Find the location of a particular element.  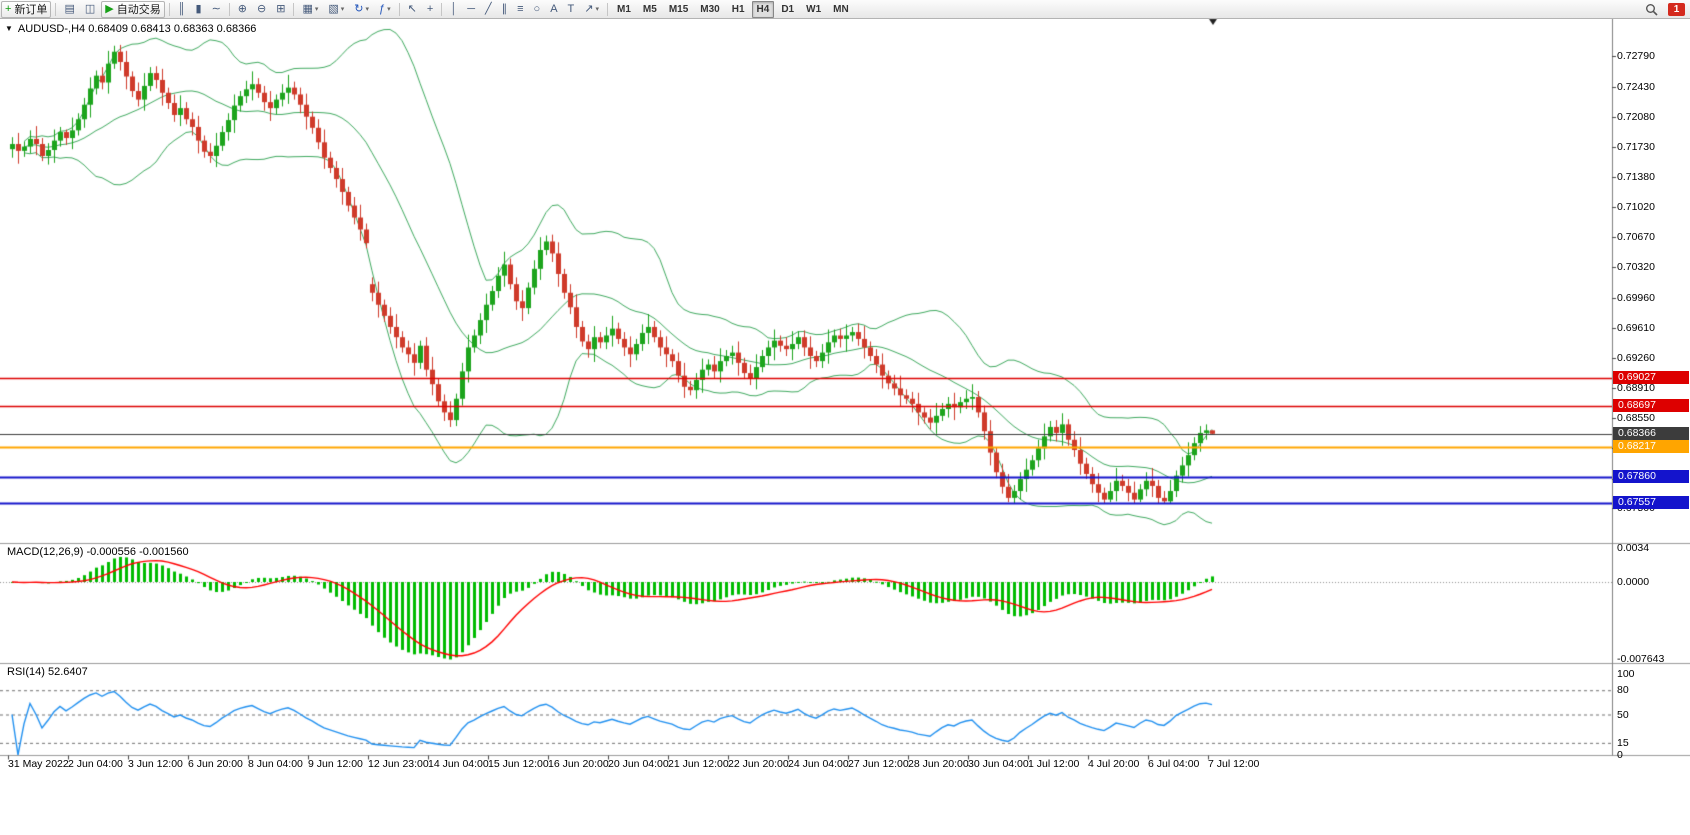

profiles-icon: ▧ is located at coordinates (333, 8).